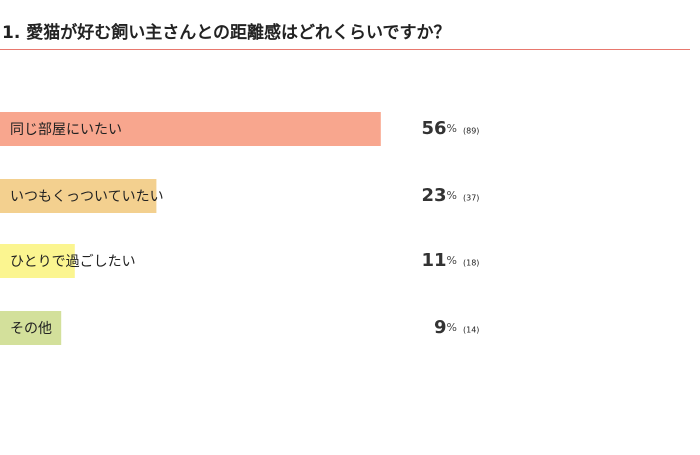 The image size is (700, 455). I want to click on value-label: 11%, so click(439, 260).